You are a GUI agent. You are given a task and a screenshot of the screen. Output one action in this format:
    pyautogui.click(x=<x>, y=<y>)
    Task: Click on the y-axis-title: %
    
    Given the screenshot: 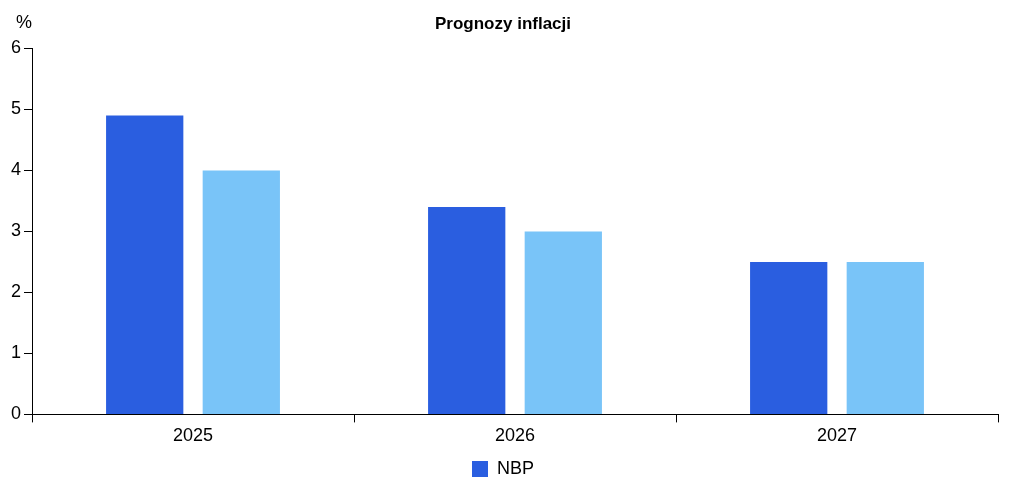 What is the action you would take?
    pyautogui.click(x=24, y=21)
    